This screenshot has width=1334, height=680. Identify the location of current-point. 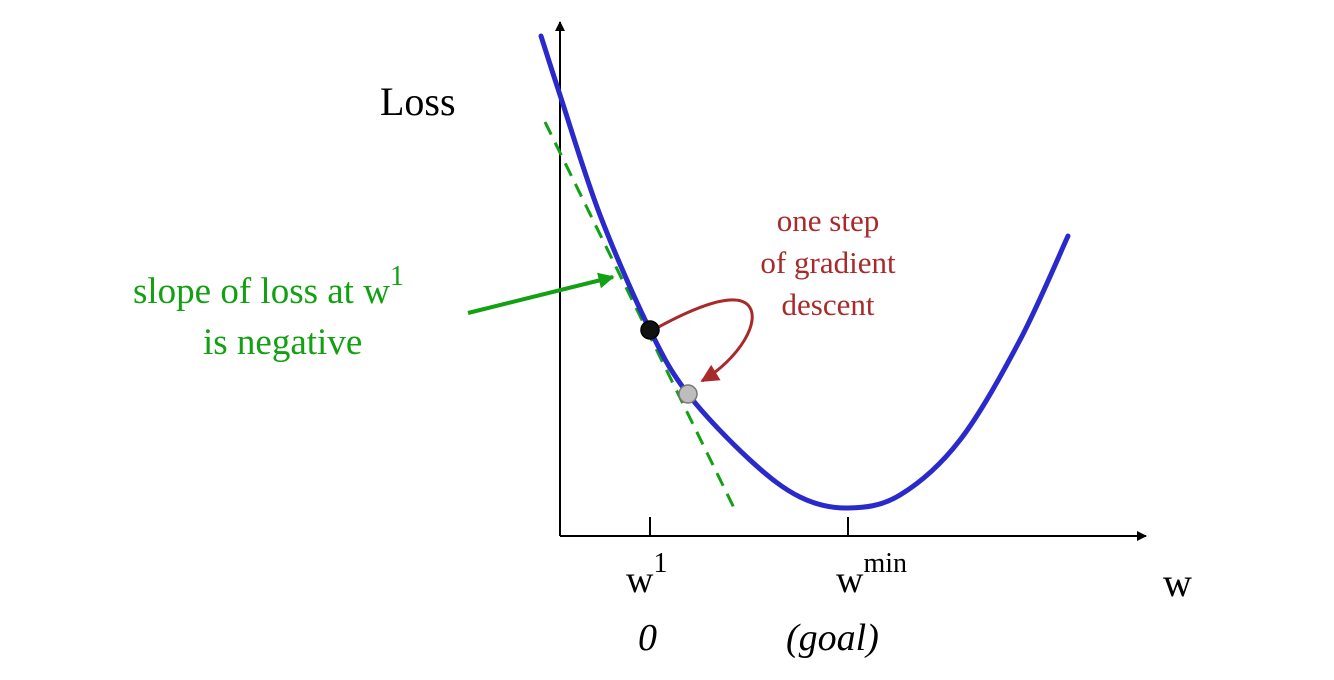
(650, 330).